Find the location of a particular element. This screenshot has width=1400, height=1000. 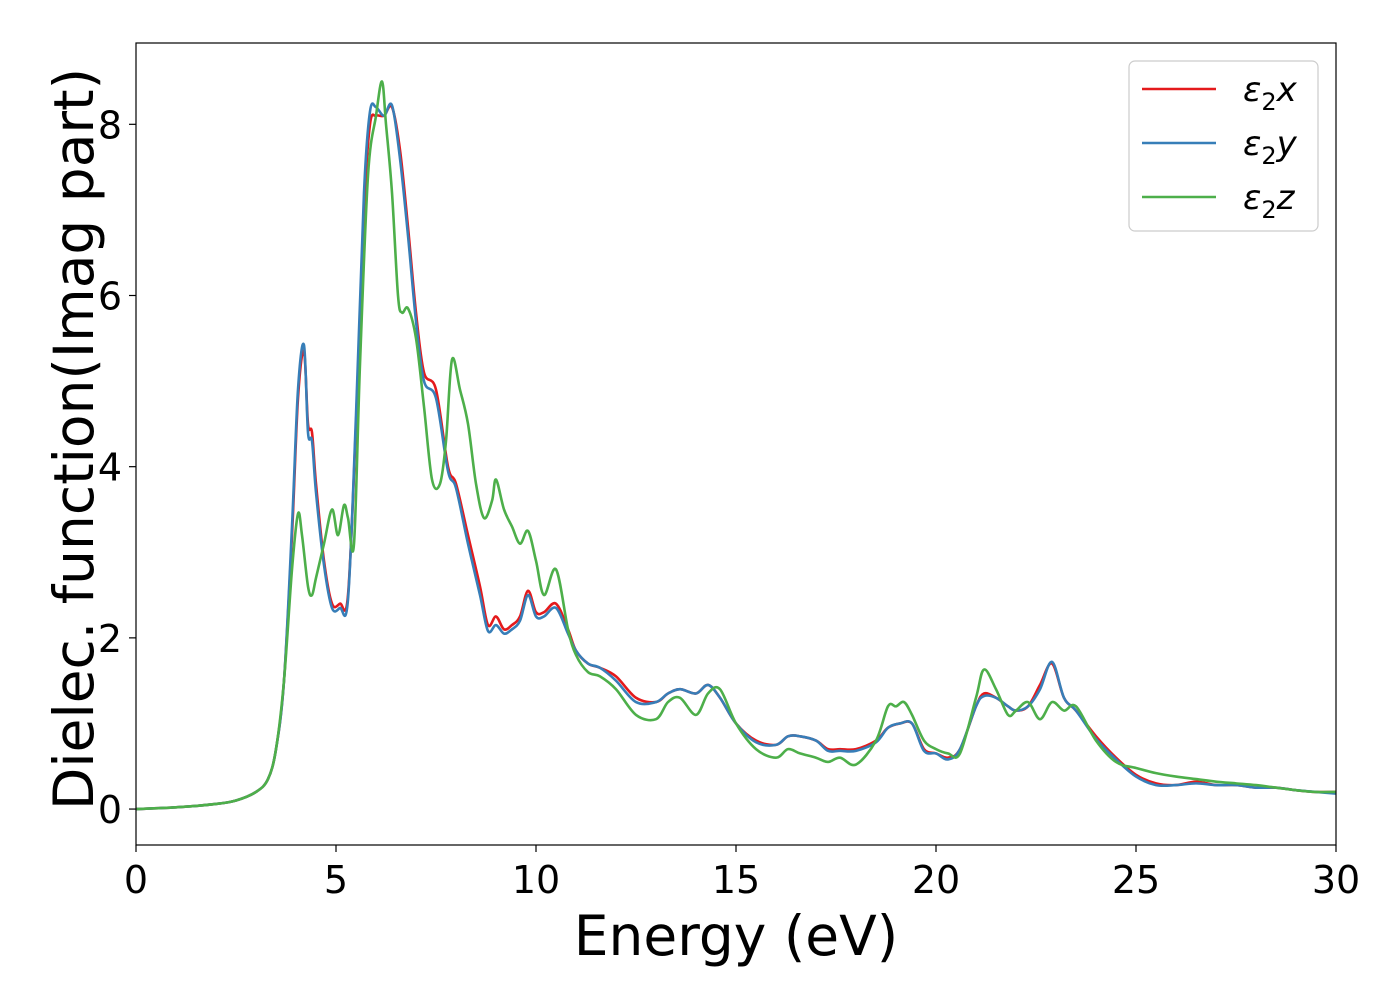

y-tick-label: 2 is located at coordinates (110, 639).